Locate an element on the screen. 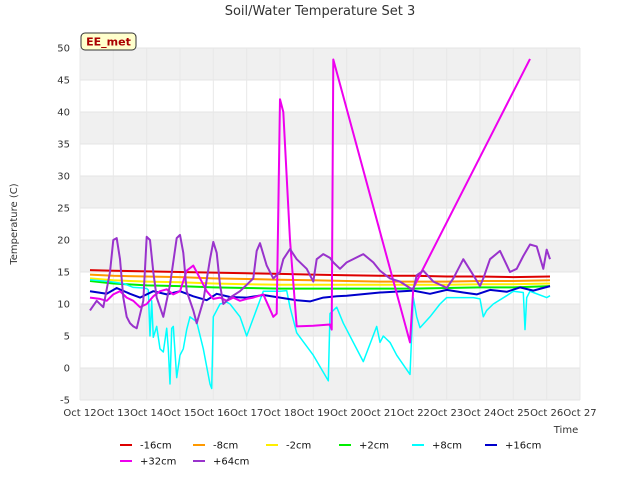  legend-label: +32cm is located at coordinates (158, 462).